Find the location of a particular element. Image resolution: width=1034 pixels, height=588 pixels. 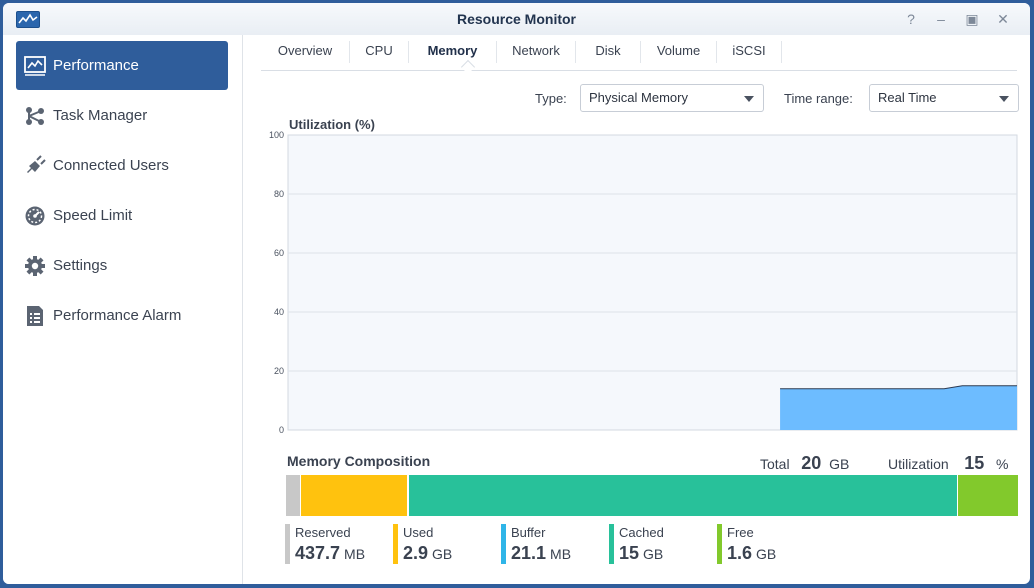

total-value: 20 is located at coordinates (811, 463).